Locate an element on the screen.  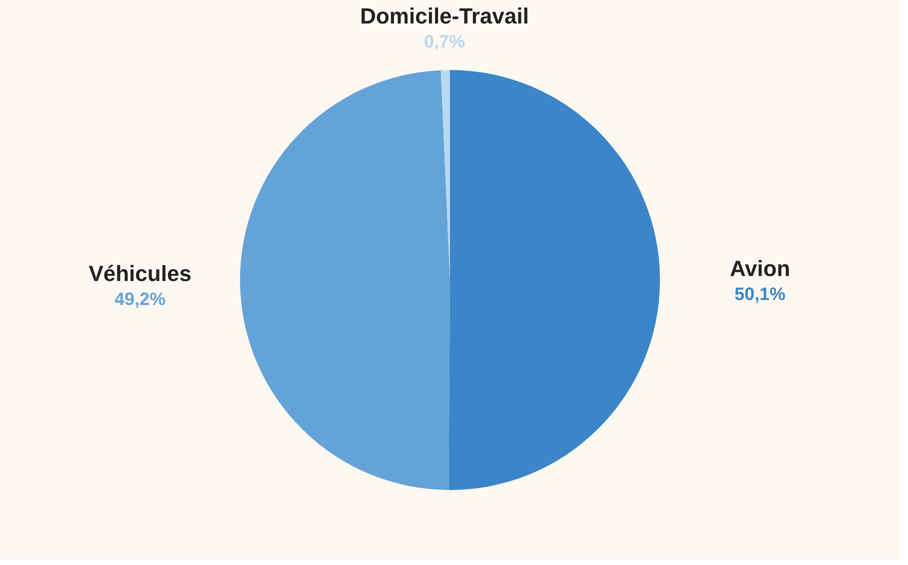
data-label: 50,1% is located at coordinates (760, 294).